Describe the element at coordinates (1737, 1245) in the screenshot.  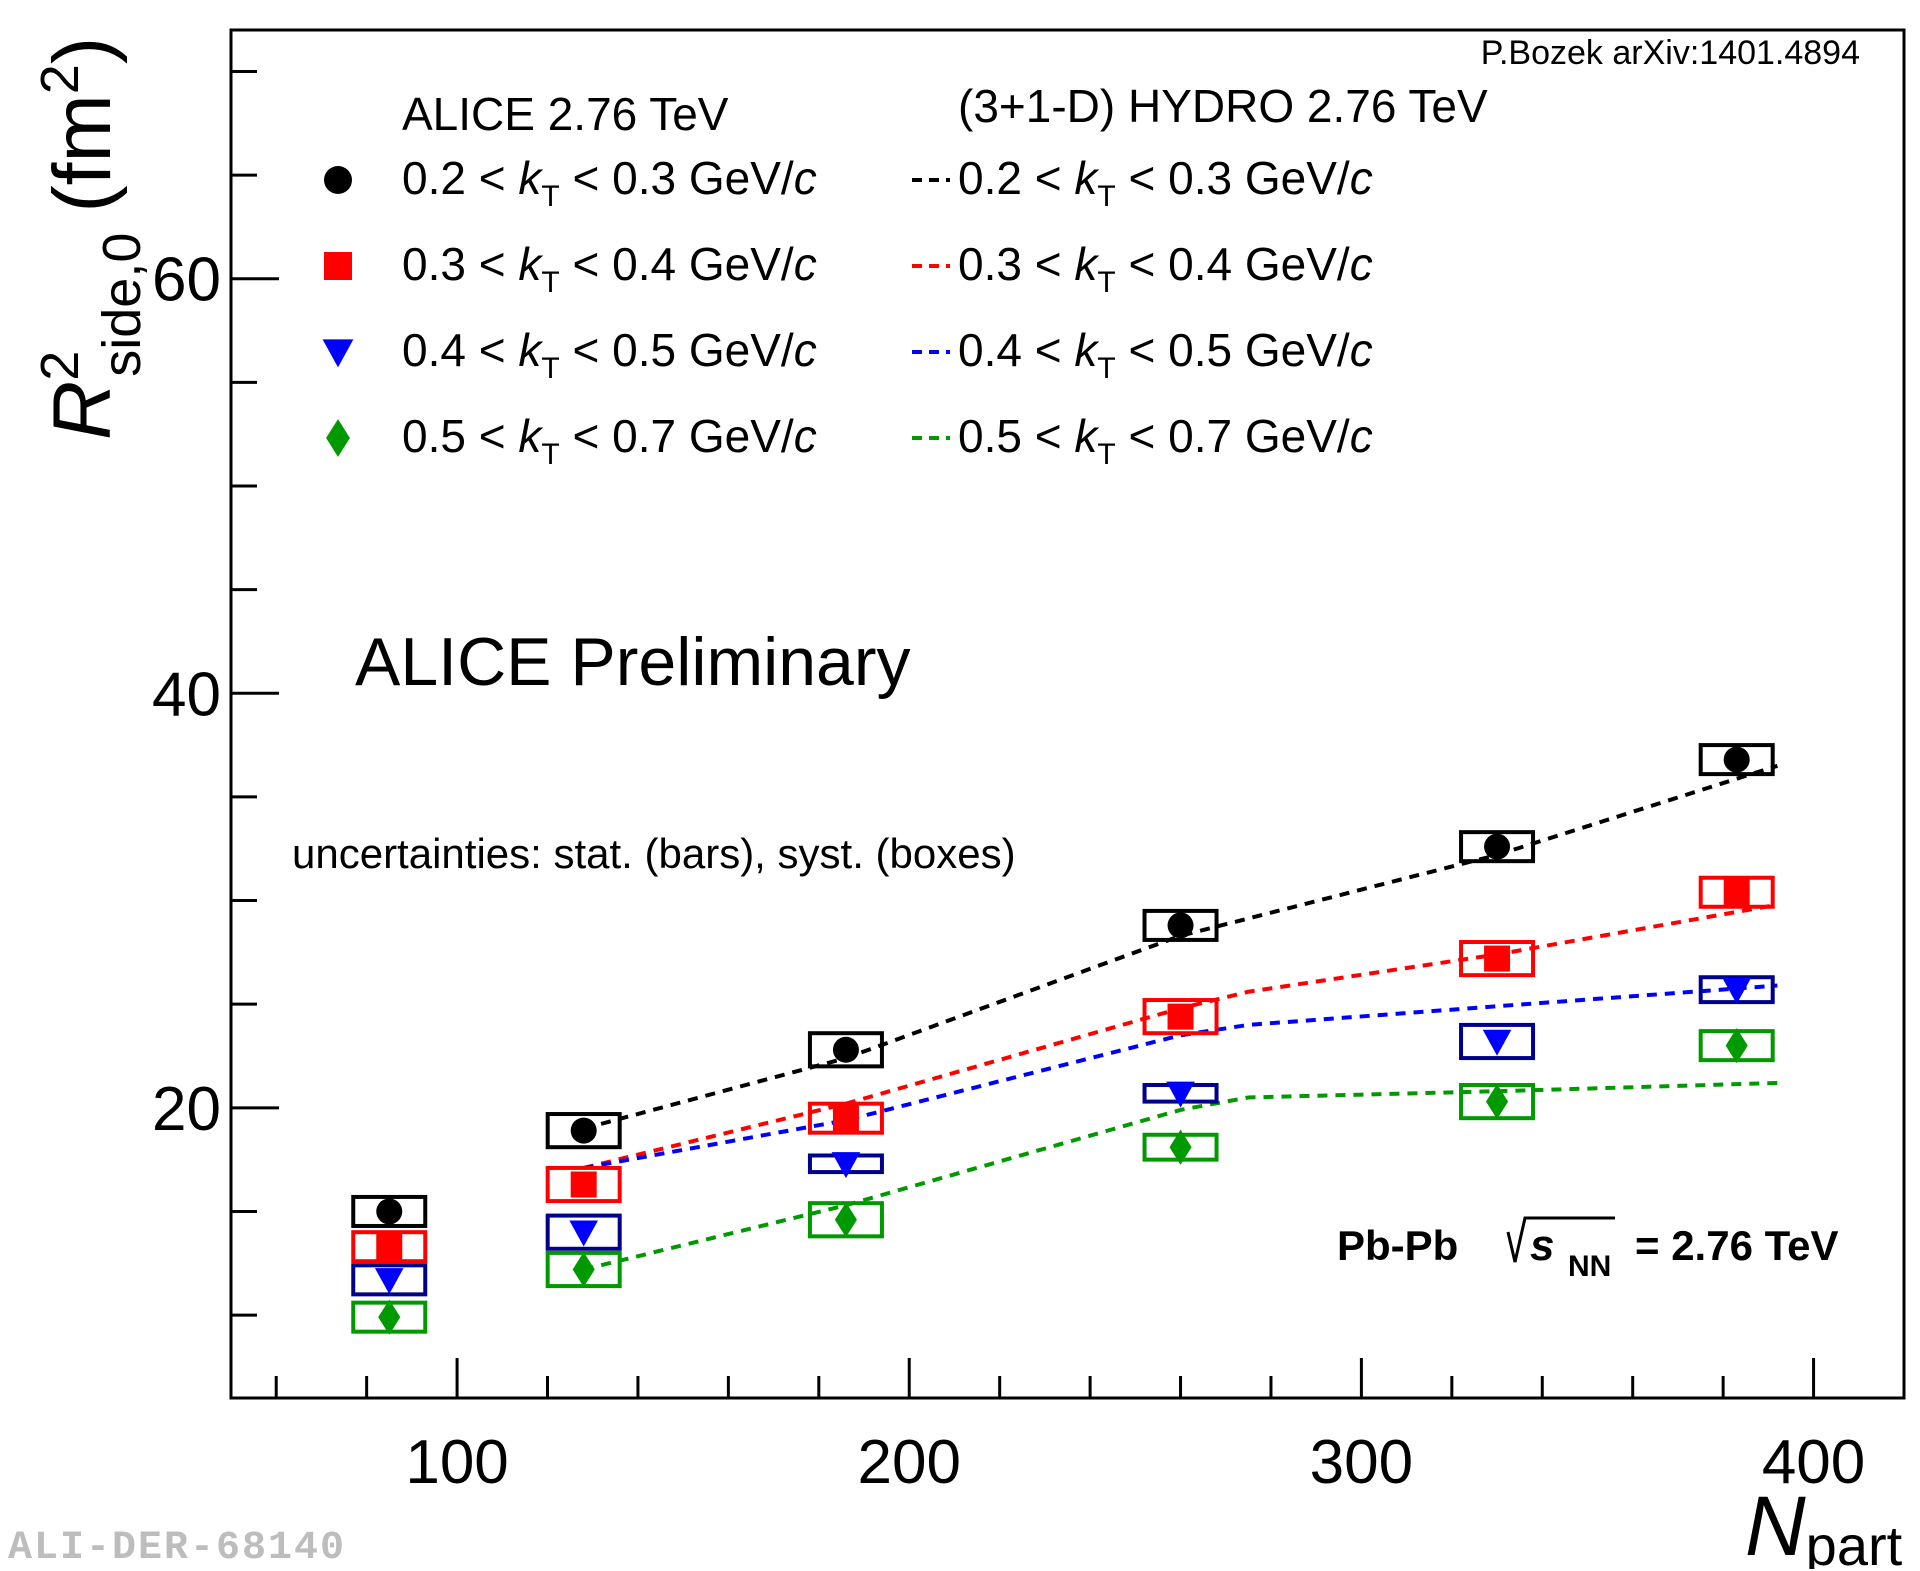
I see `system-label-suffix: = 2.76 TeV` at that location.